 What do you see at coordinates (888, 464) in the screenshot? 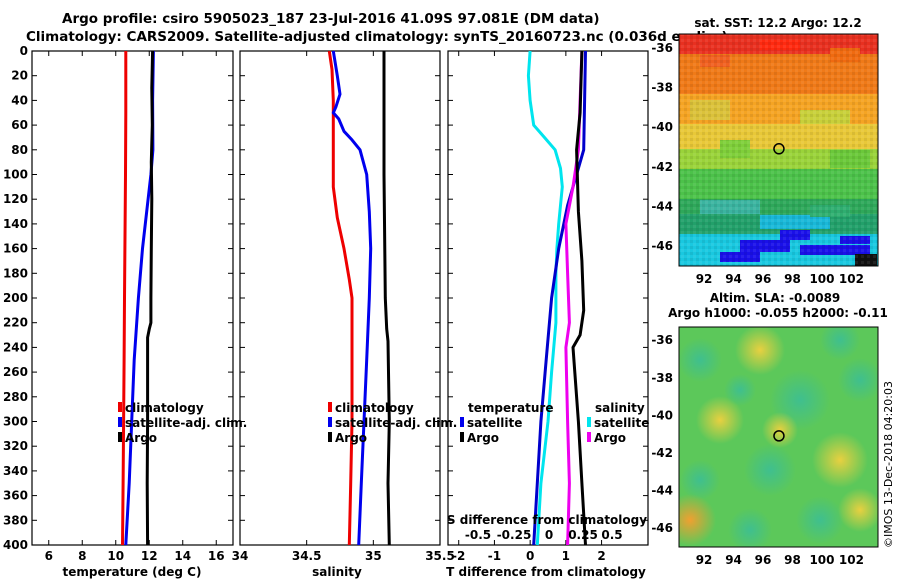
I see `watermark: ©IMOS 13-Dec-2018 04:20:03` at bounding box center [888, 464].